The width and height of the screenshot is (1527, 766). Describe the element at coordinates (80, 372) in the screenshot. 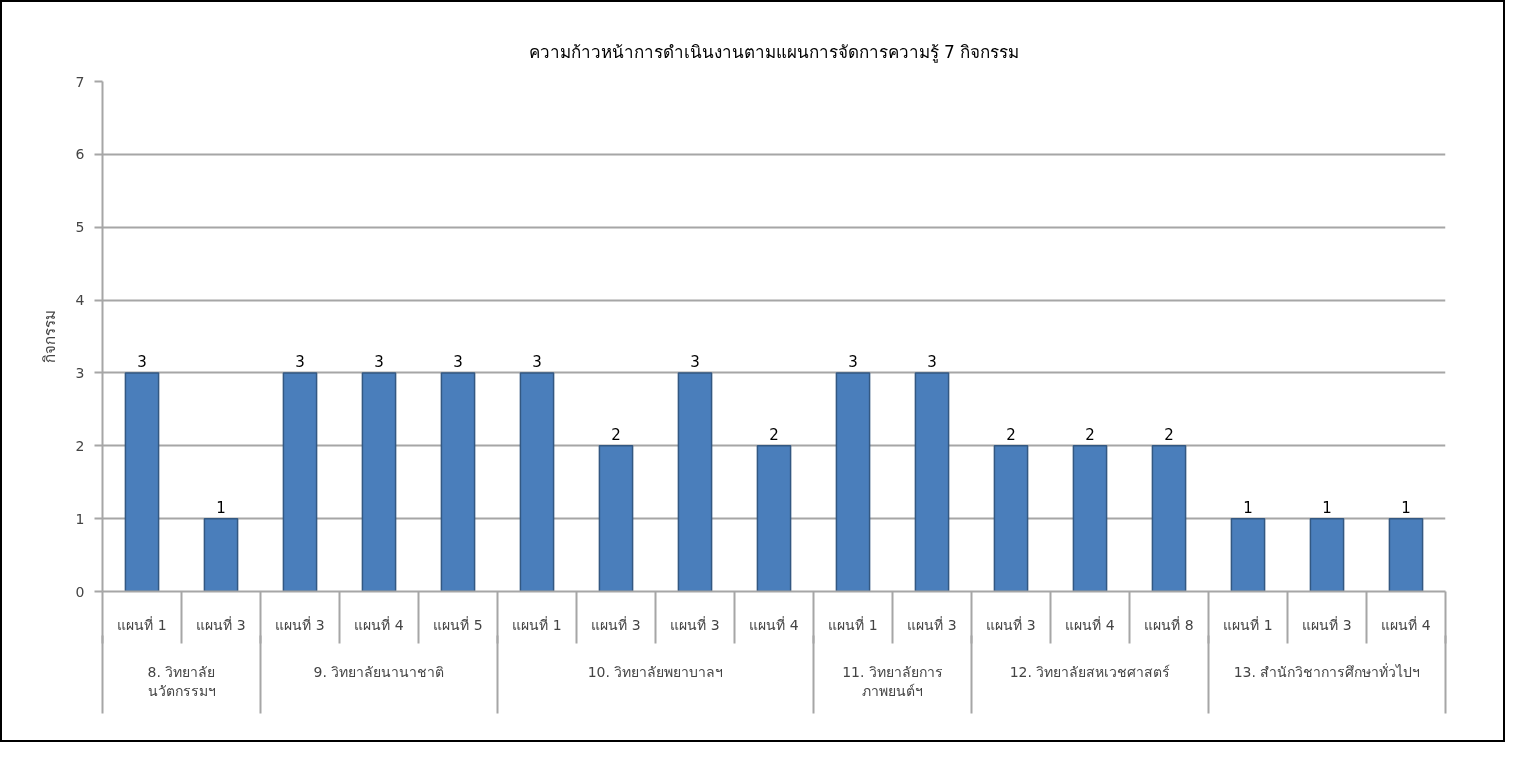

I see `y-tick-label: 3` at that location.